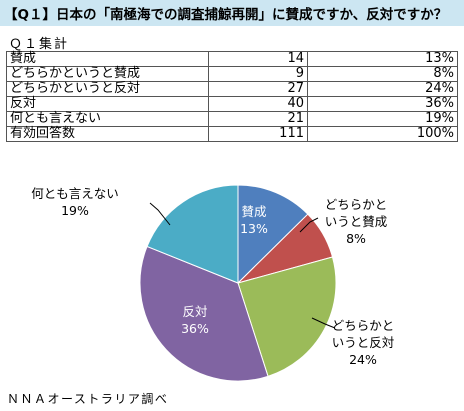  Describe the element at coordinates (88, 399) in the screenshot. I see `source-note: ＮＮＡオーストラリア調べ` at that location.